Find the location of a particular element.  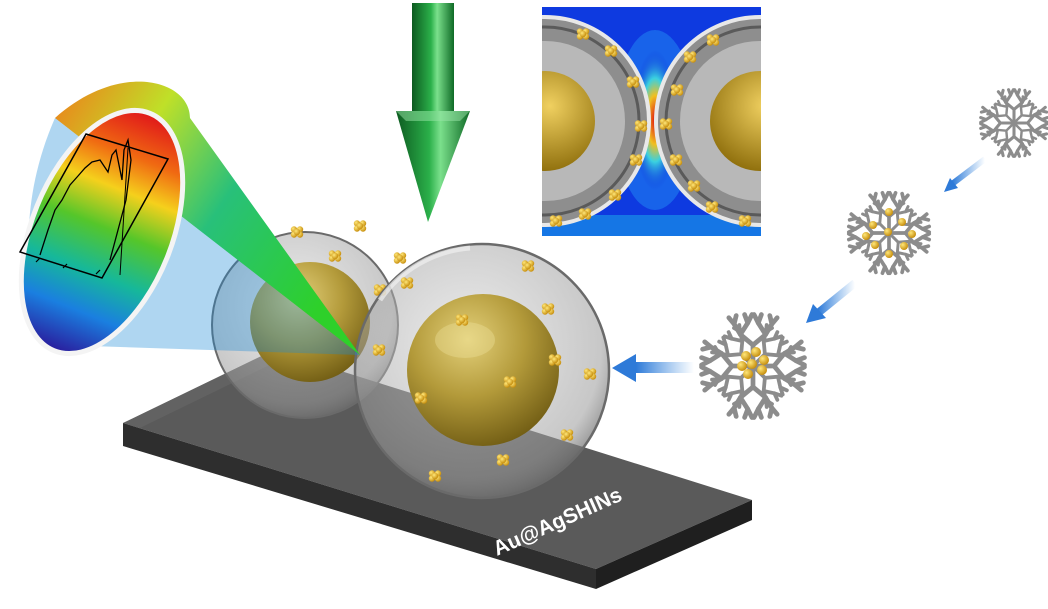

raman-signal-cone is located at coordinates (189, 219).